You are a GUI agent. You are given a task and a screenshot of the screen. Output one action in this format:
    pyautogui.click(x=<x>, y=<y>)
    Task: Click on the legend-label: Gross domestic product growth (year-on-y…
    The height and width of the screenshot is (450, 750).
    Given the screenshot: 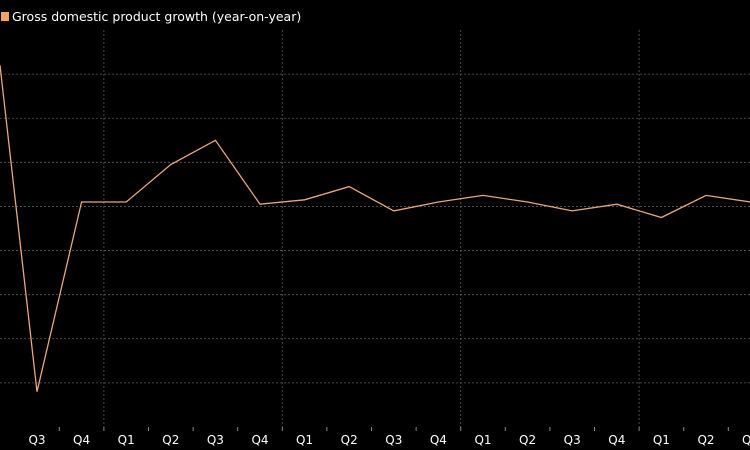 What is the action you would take?
    pyautogui.click(x=156, y=16)
    